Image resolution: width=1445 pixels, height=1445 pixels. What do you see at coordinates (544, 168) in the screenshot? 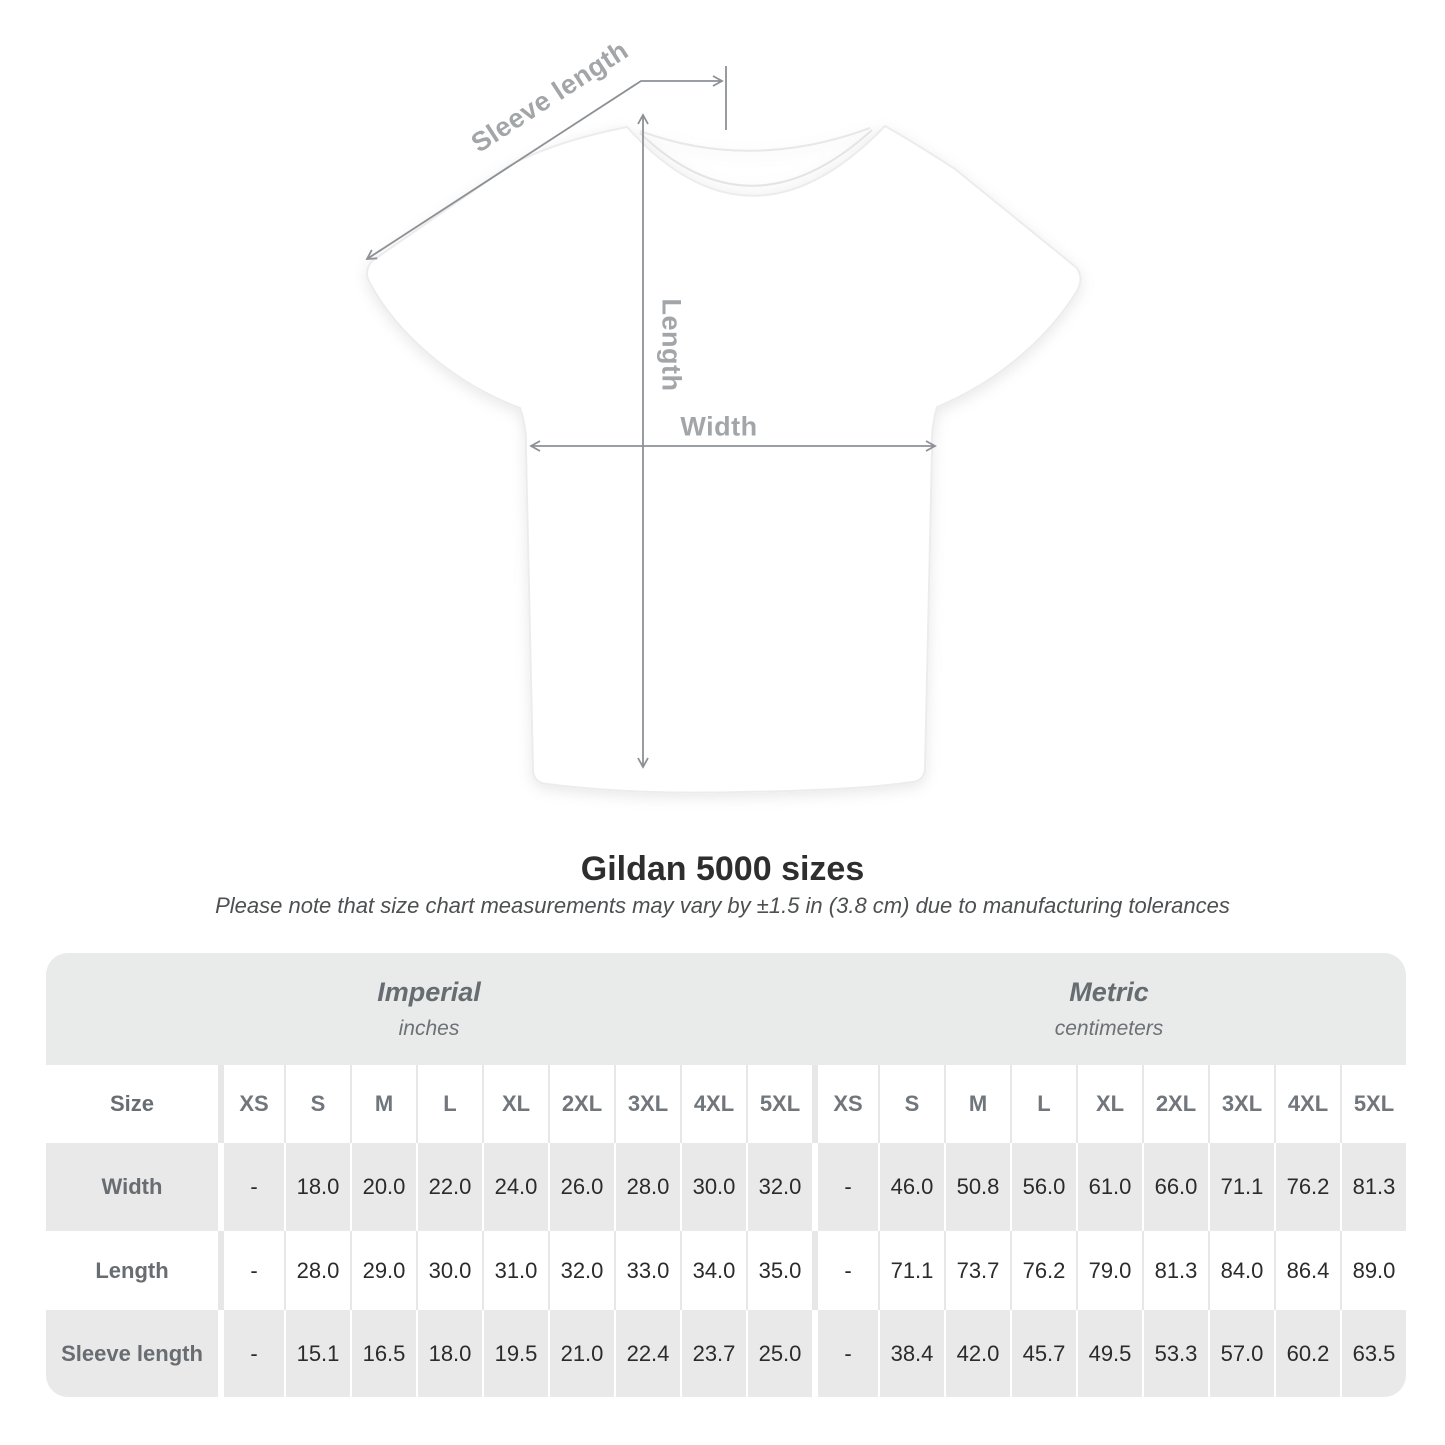
I see `sleeve-length-arrow` at bounding box center [544, 168].